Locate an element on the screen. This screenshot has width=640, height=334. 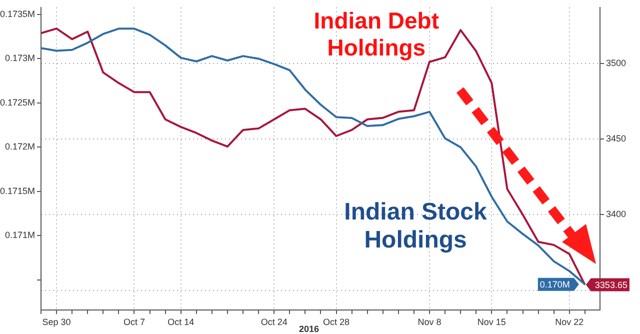
y-tick-label: 0.171M is located at coordinates (19, 235).